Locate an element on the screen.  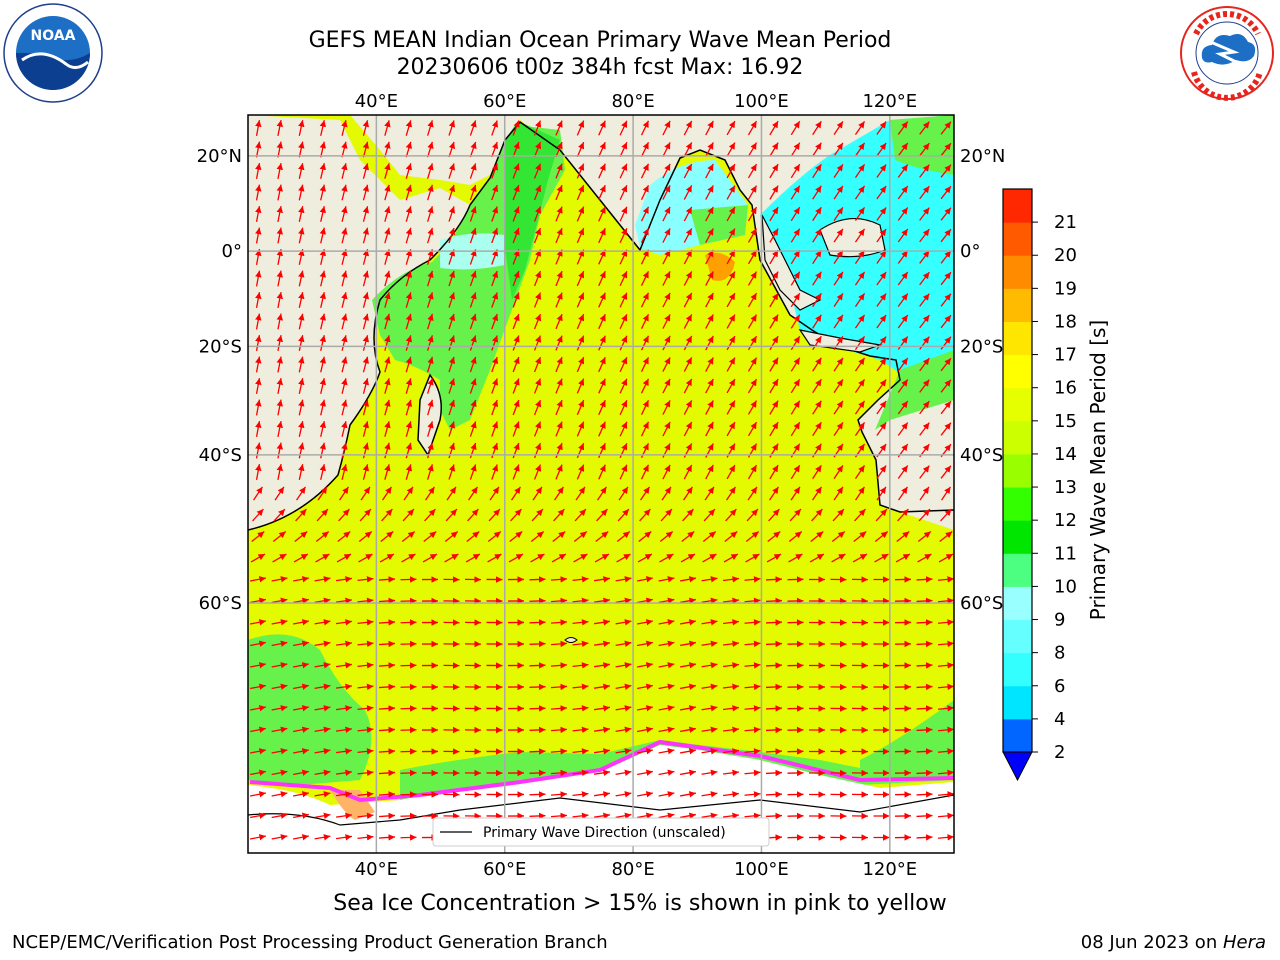
colorbar-tick-label: 15 is located at coordinates (1065, 421).